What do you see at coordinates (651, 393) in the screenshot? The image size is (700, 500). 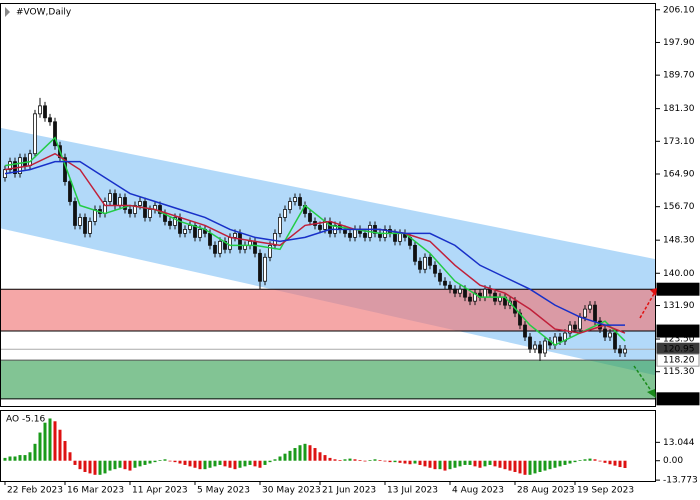 I see `down-arrow-head` at bounding box center [651, 393].